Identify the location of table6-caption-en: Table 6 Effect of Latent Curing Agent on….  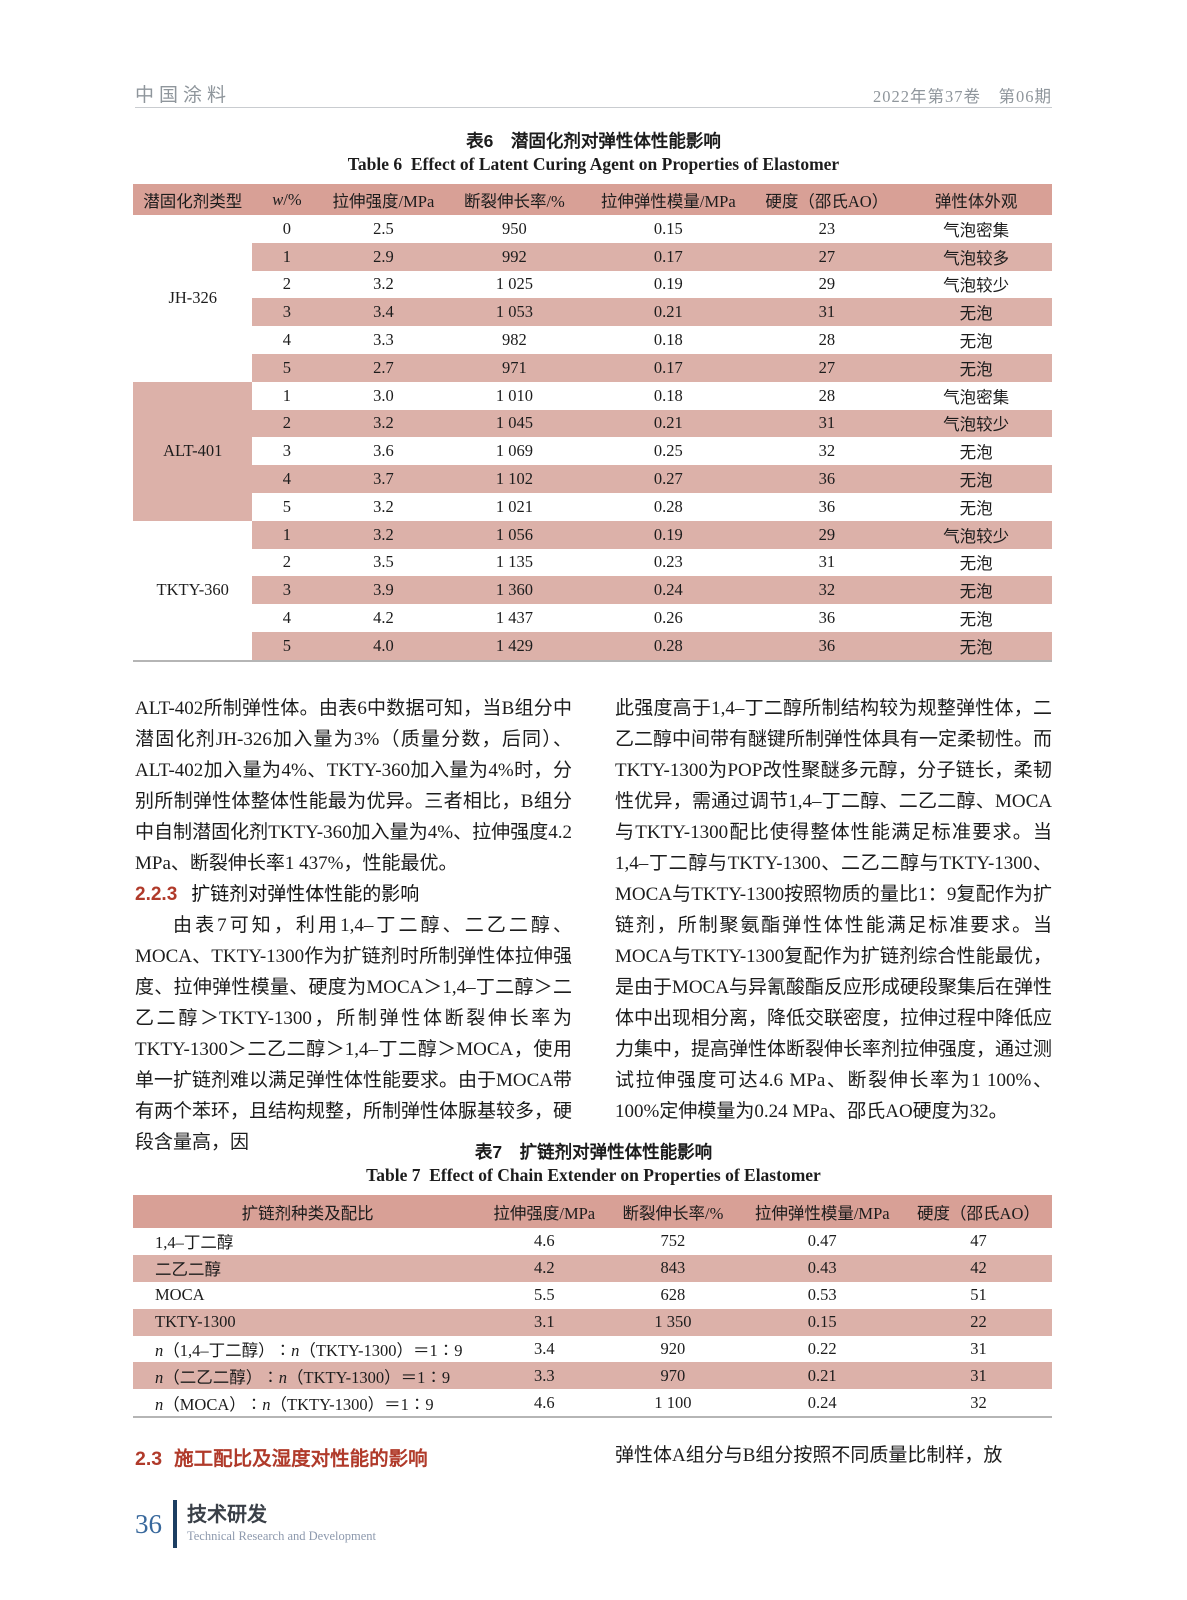
(593, 164).